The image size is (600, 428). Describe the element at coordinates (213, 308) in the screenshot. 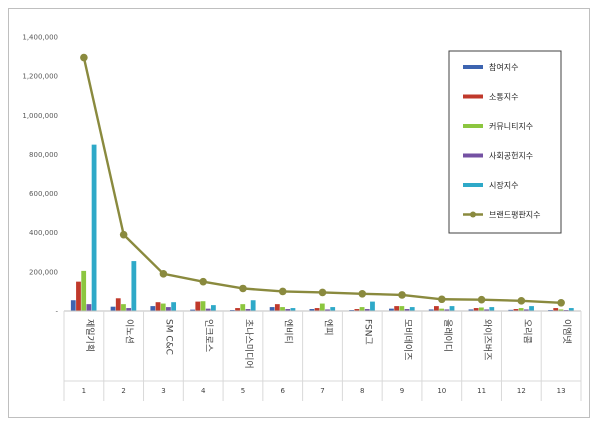

I see `bar-시장지수-4` at that location.